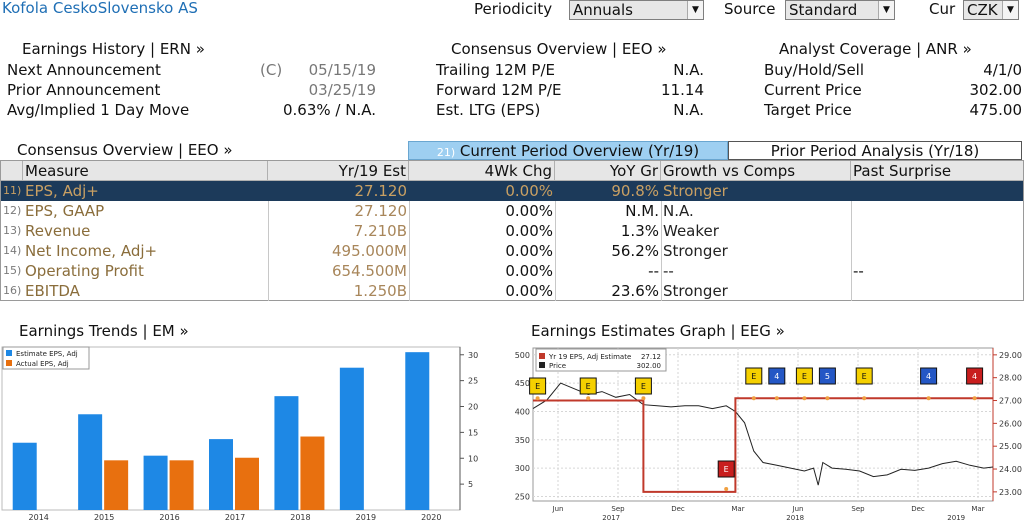 The height and width of the screenshot is (523, 1024). What do you see at coordinates (1010, 492) in the screenshot?
I see `right-tick-label: 23.00` at bounding box center [1010, 492].